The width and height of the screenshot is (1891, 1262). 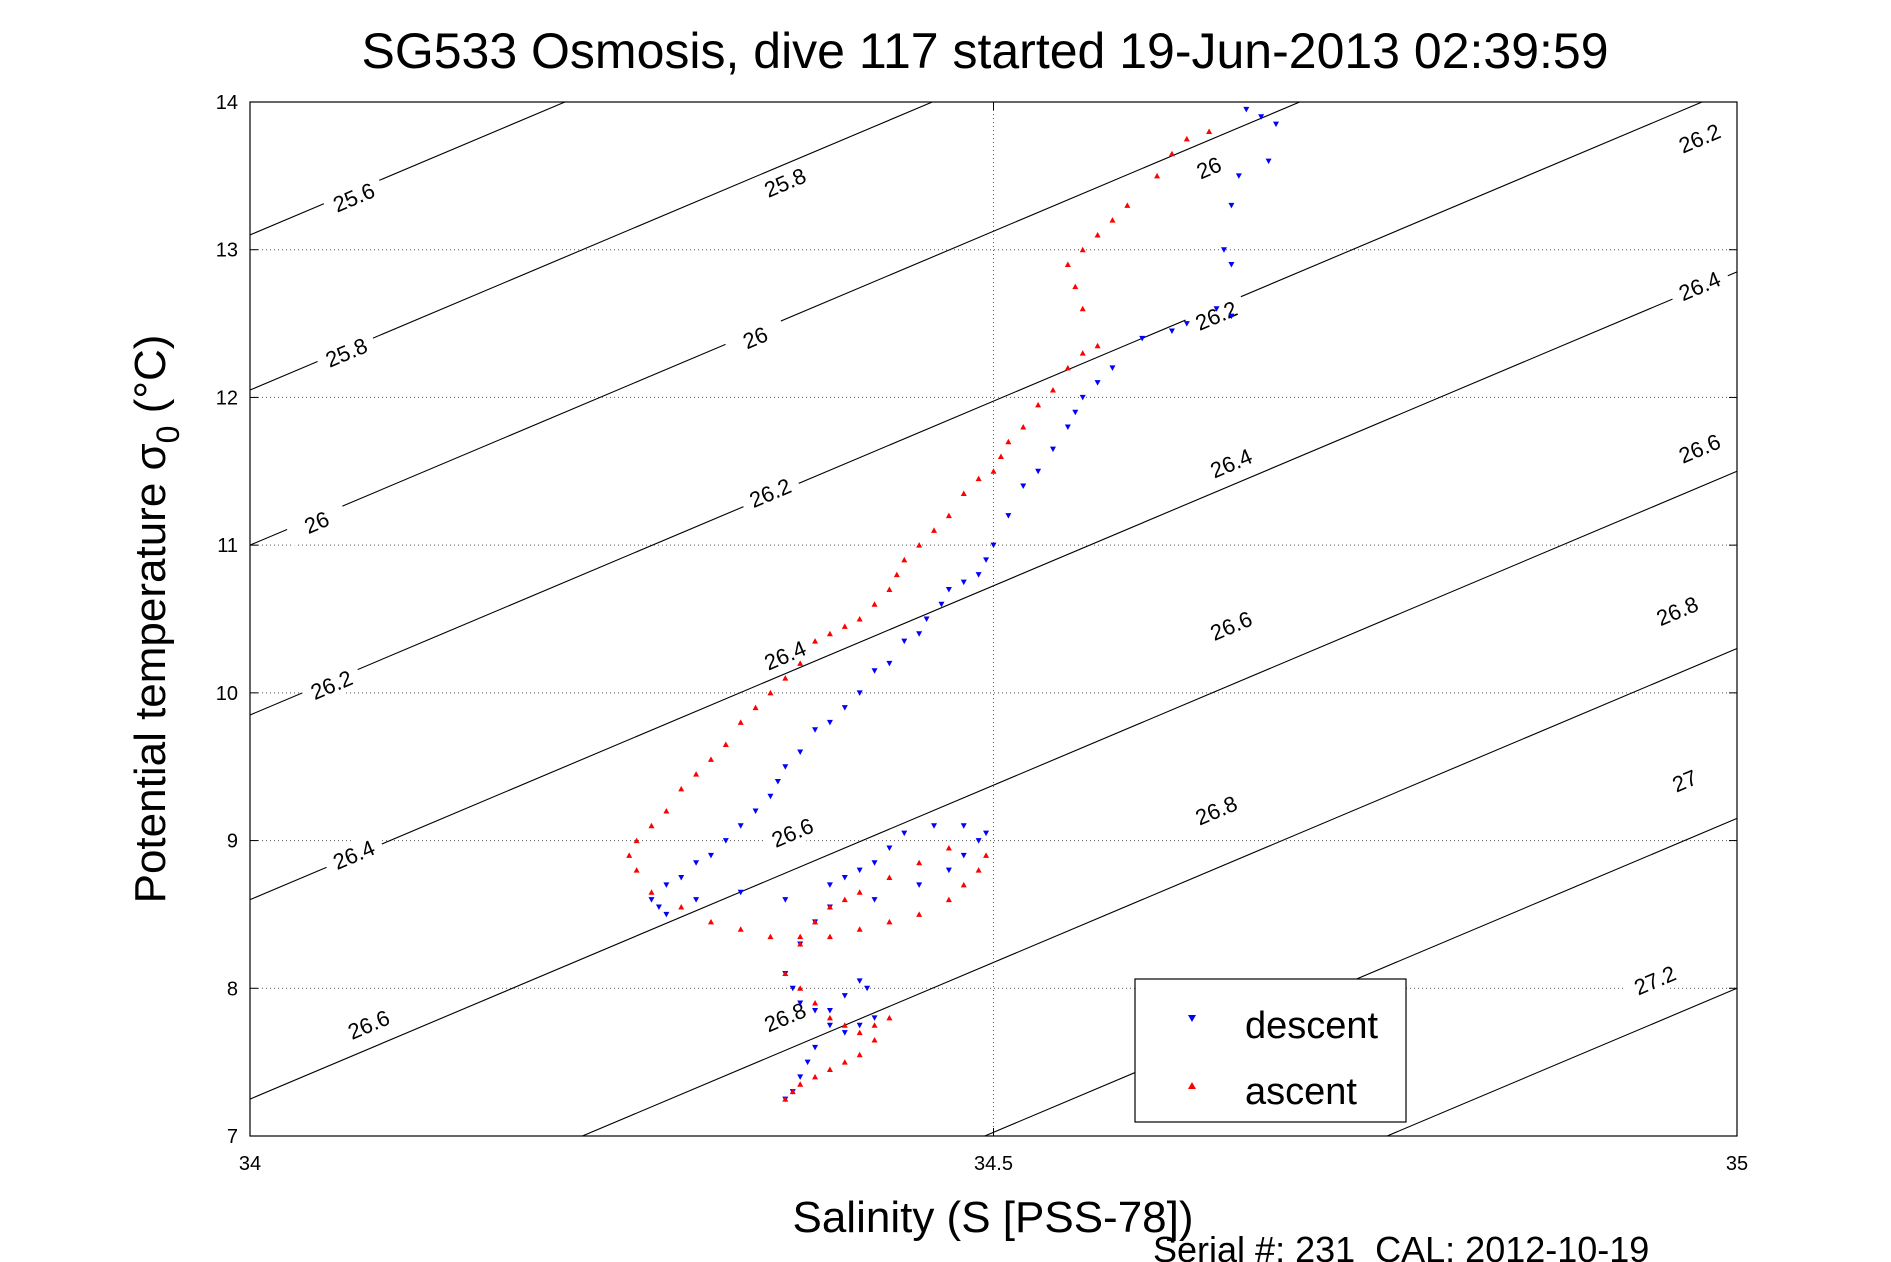 What do you see at coordinates (227, 398) in the screenshot?
I see `y-tick-label-5: 12` at bounding box center [227, 398].